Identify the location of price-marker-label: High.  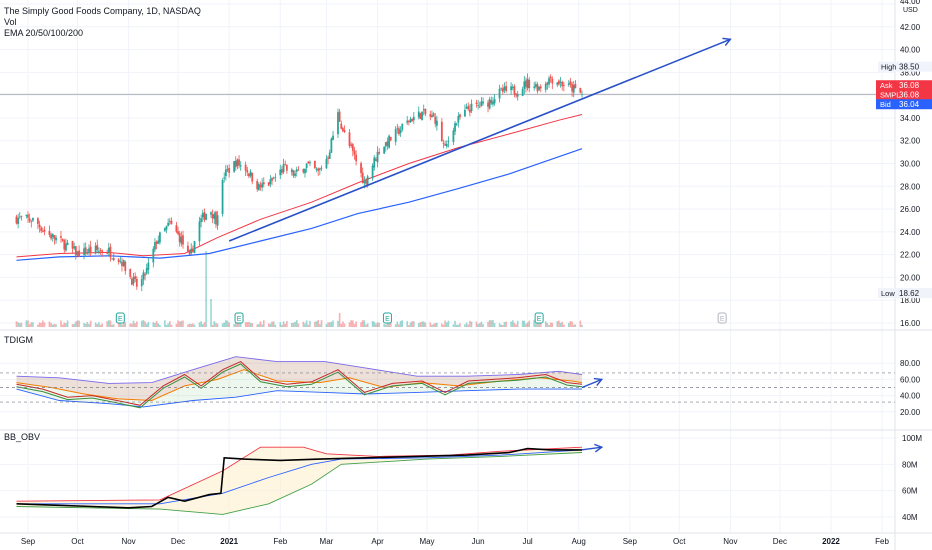
(888, 67).